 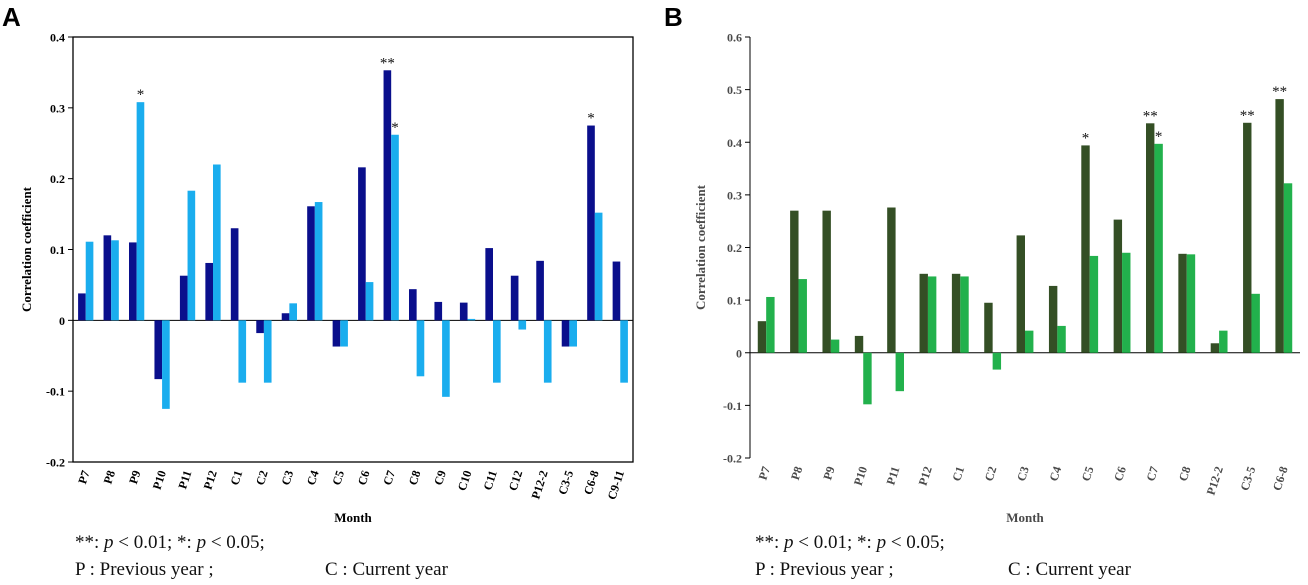 What do you see at coordinates (471, 319) in the screenshot?
I see `bar-c10-series2` at bounding box center [471, 319].